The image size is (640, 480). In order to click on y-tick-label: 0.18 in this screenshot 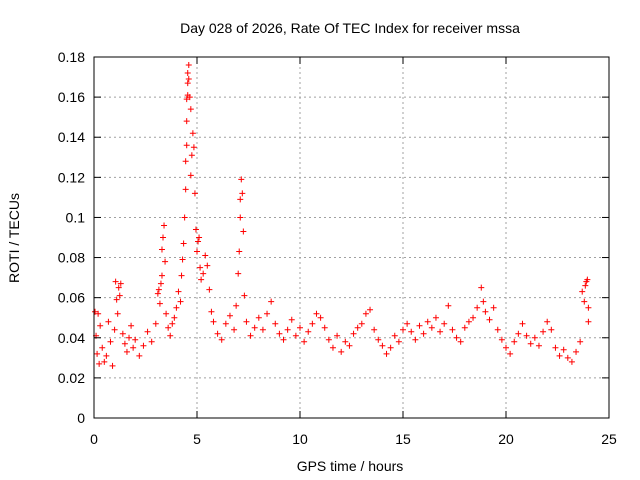, I will do `click(71, 57)`.